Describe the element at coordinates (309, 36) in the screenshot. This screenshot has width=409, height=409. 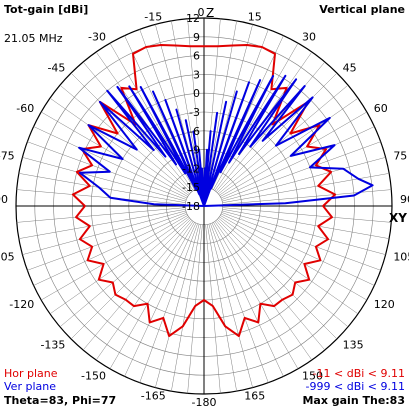
I see `angle-tick-label: 30` at that location.